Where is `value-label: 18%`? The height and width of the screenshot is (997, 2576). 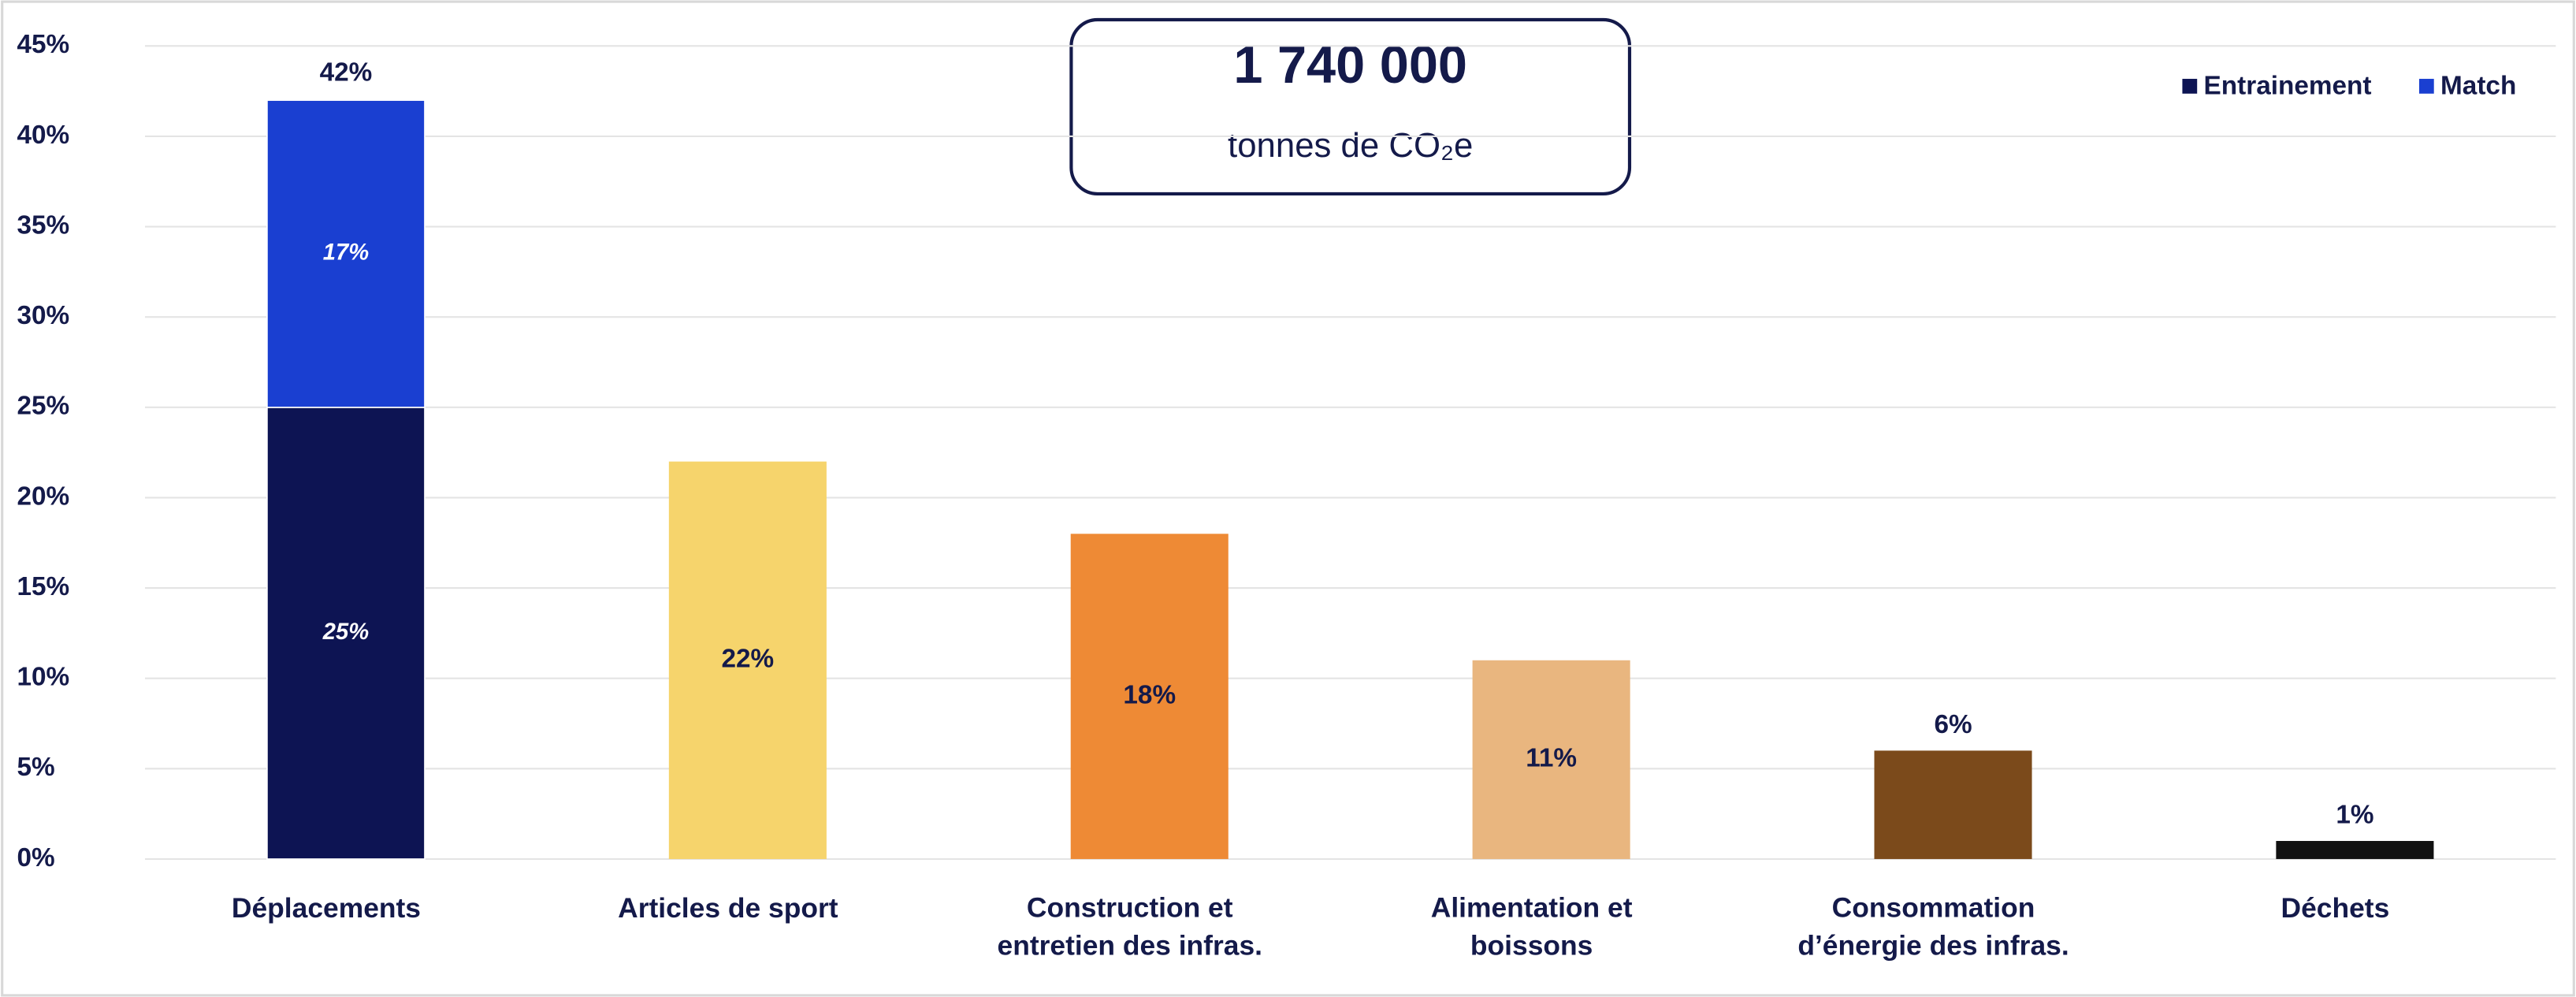 value-label: 18% is located at coordinates (1149, 694).